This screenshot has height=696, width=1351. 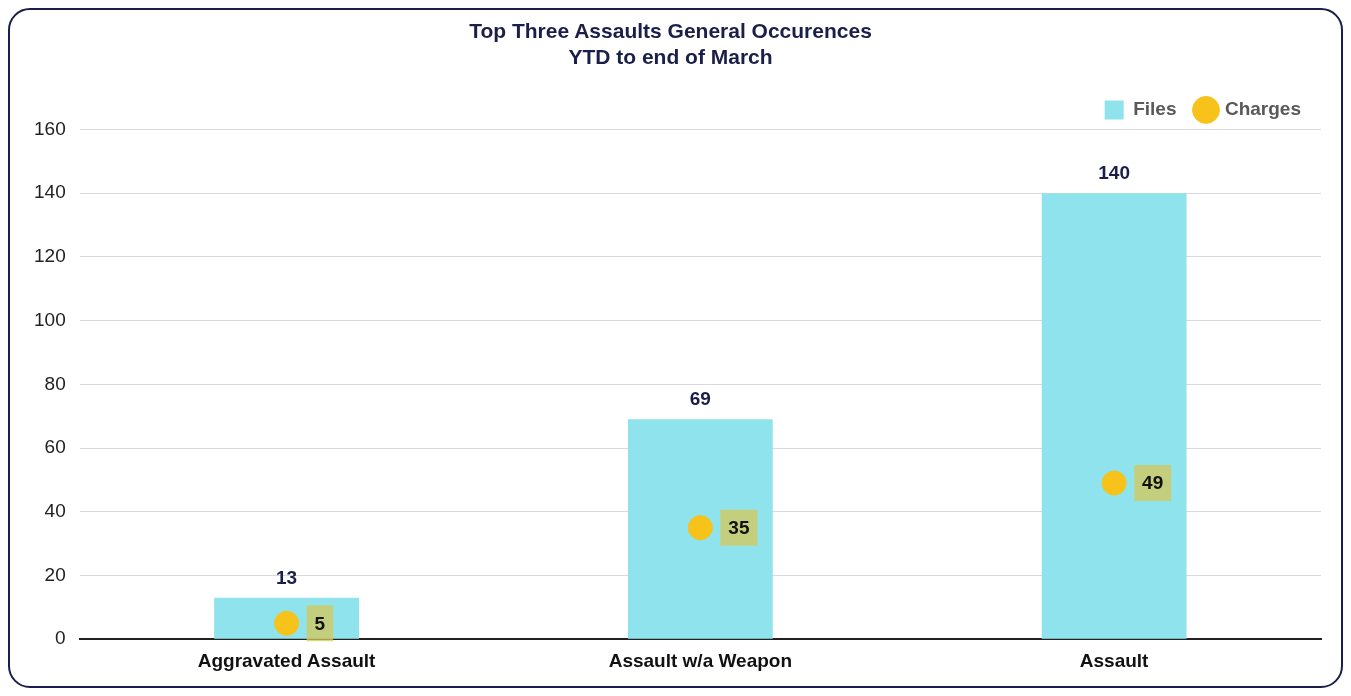 What do you see at coordinates (1114, 660) in the screenshot?
I see `x-tick-label: Assault` at bounding box center [1114, 660].